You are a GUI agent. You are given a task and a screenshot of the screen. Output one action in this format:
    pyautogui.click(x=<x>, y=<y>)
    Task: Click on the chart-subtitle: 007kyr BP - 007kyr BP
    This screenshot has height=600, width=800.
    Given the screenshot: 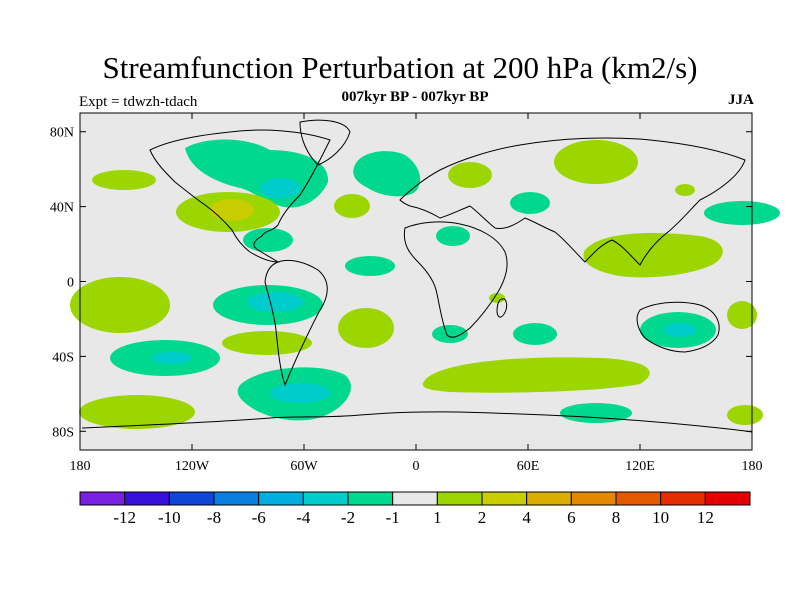 What is the action you would take?
    pyautogui.click(x=415, y=97)
    